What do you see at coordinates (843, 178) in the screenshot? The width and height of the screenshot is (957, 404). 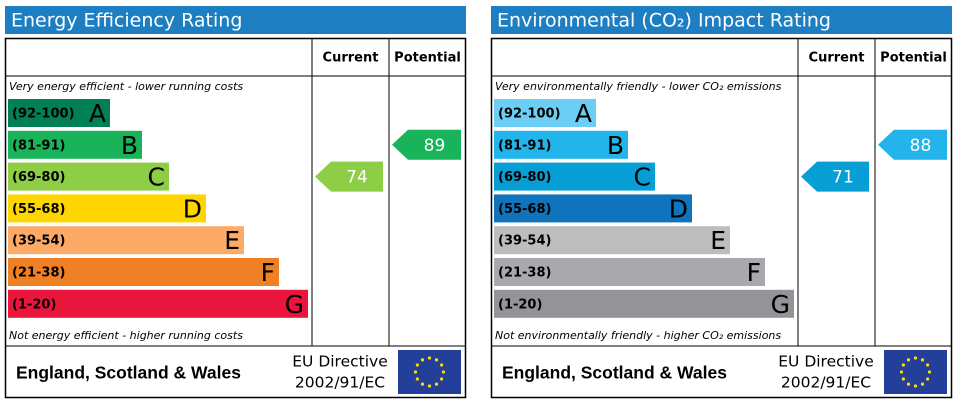 I see `rating-value: 71` at bounding box center [843, 178].